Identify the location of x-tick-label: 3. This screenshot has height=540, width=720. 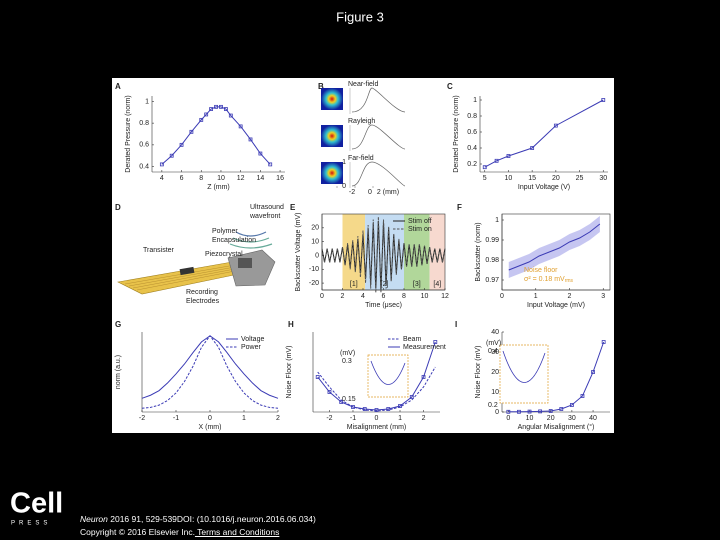
(603, 296).